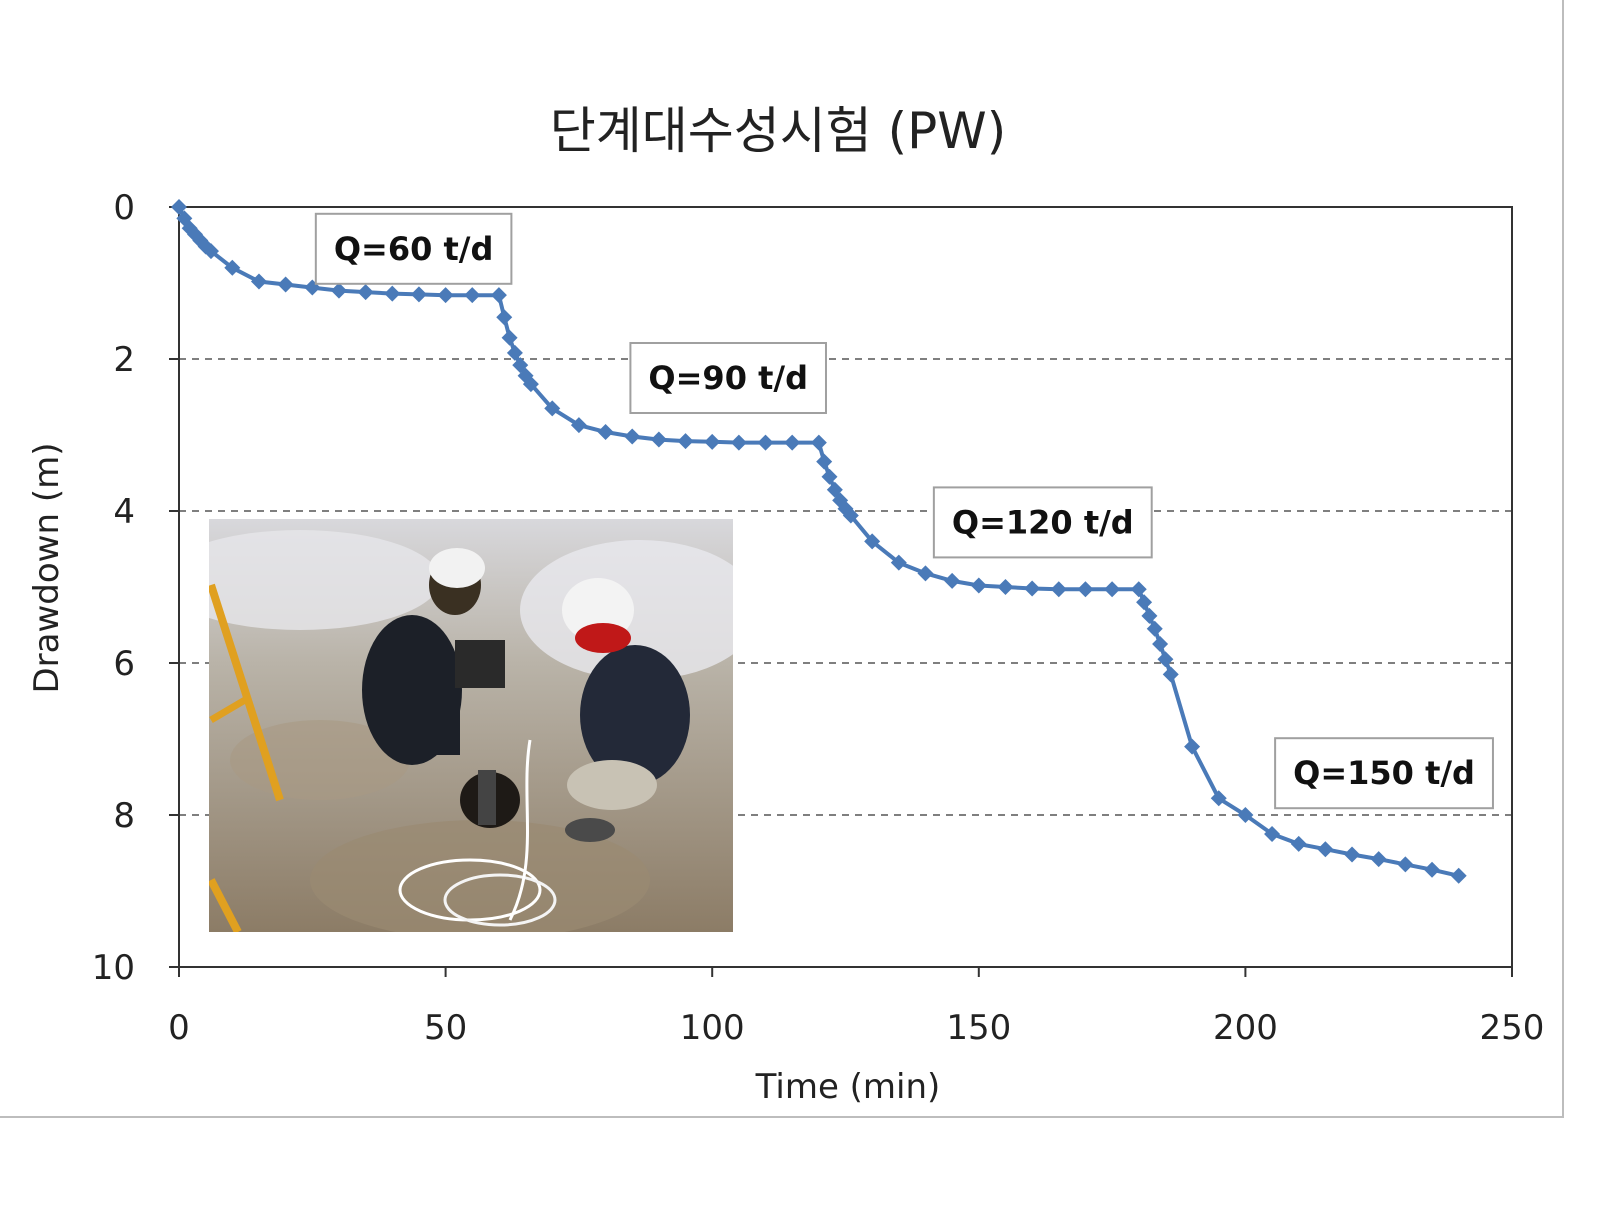 The height and width of the screenshot is (1220, 1600). I want to click on flow-rate-text: Q=120 t/d, so click(1043, 522).